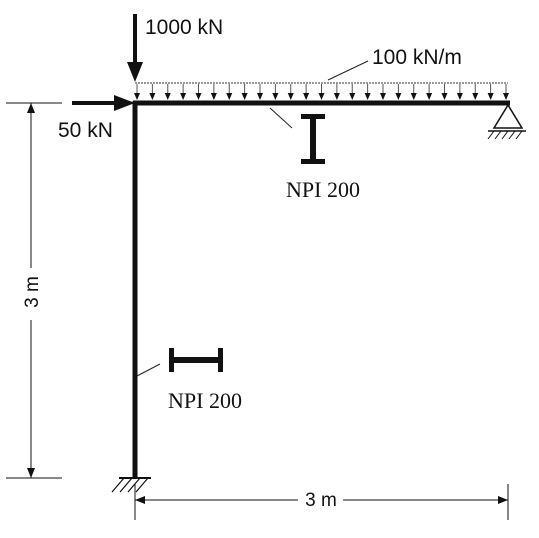 The image size is (539, 538). I want to click on fixed-support, so click(131, 485).